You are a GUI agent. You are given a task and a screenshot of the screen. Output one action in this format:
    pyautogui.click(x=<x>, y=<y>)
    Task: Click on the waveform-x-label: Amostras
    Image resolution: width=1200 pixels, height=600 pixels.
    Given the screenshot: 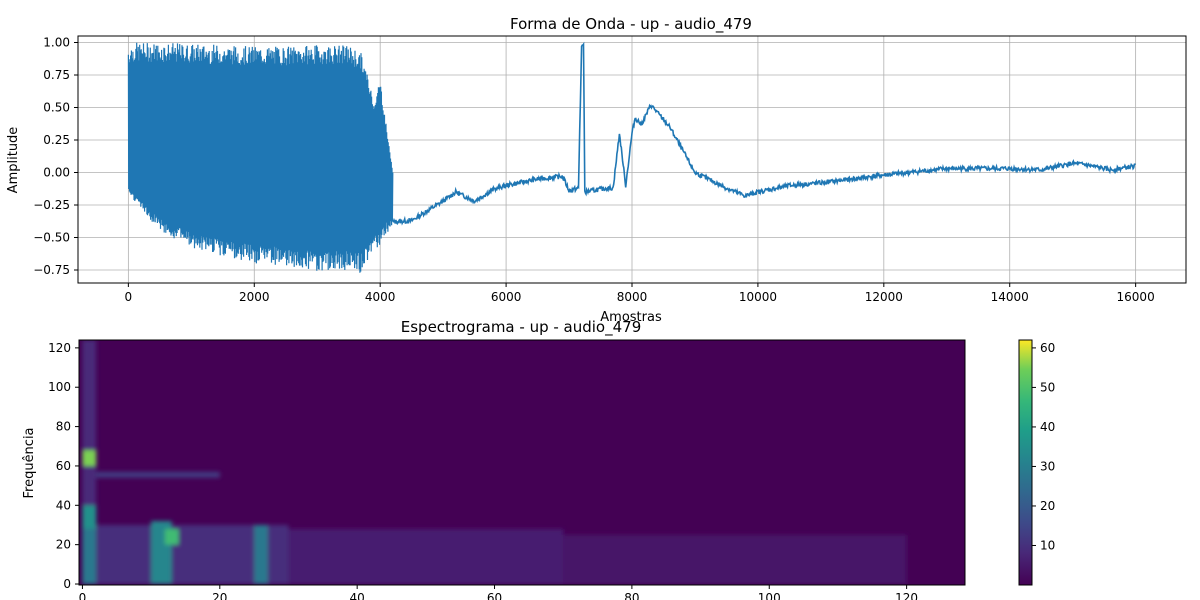 What is the action you would take?
    pyautogui.click(x=631, y=317)
    